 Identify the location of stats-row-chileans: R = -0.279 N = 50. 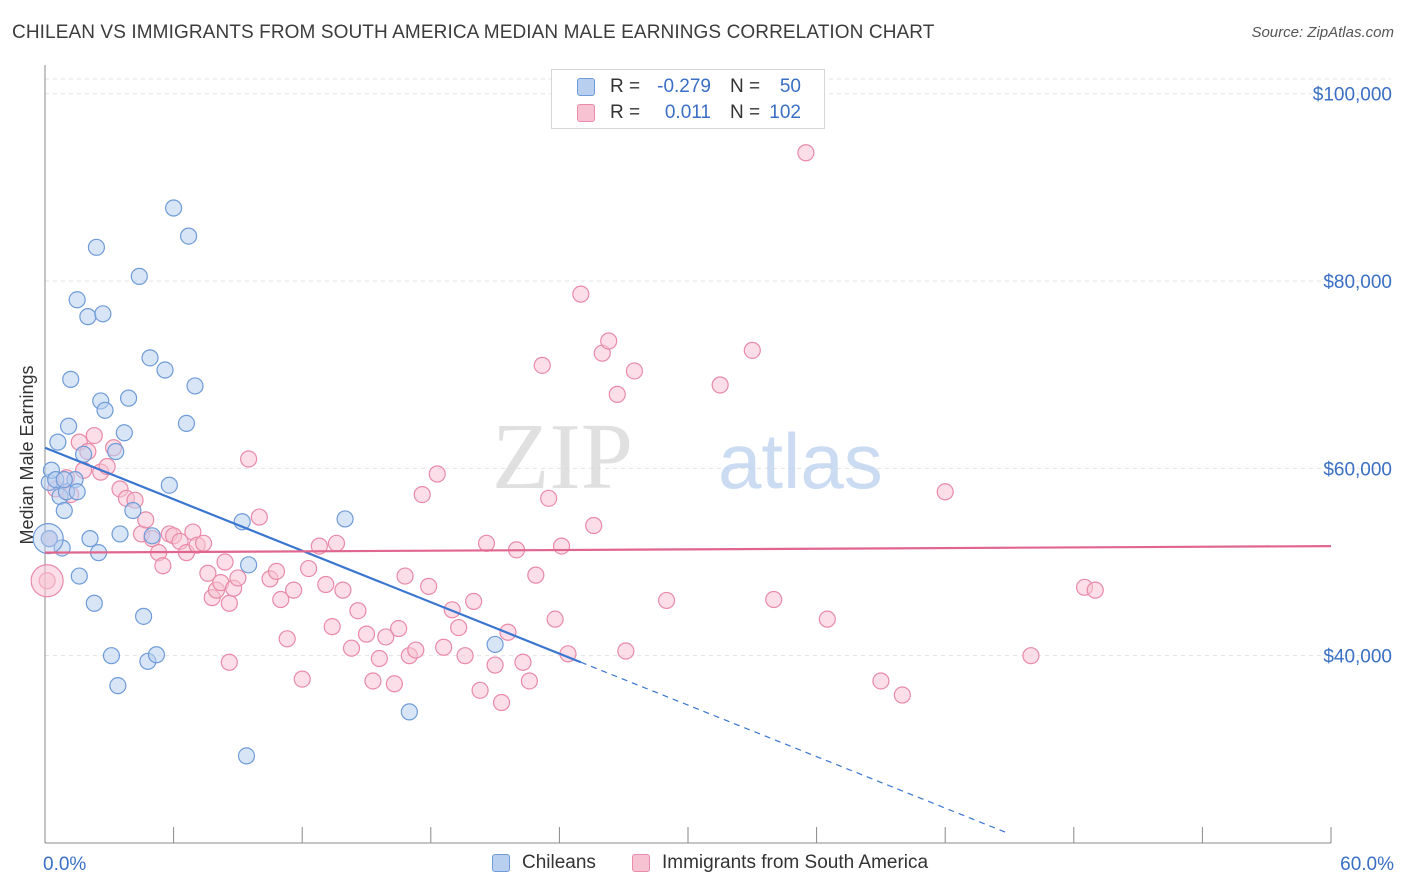
(689, 87).